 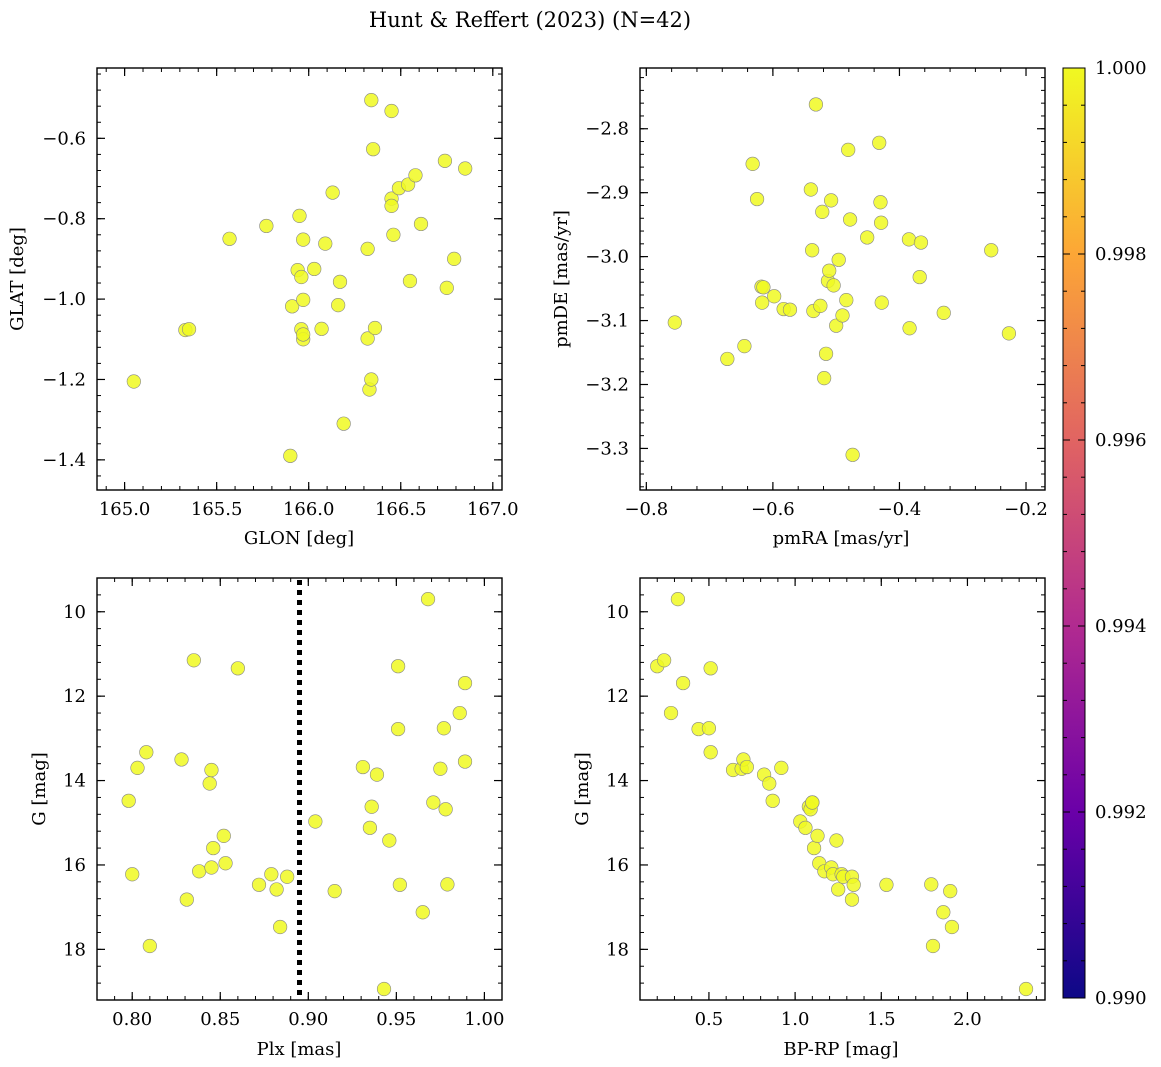 I want to click on colorbar-tick-label: 0.992, so click(x=1121, y=812).